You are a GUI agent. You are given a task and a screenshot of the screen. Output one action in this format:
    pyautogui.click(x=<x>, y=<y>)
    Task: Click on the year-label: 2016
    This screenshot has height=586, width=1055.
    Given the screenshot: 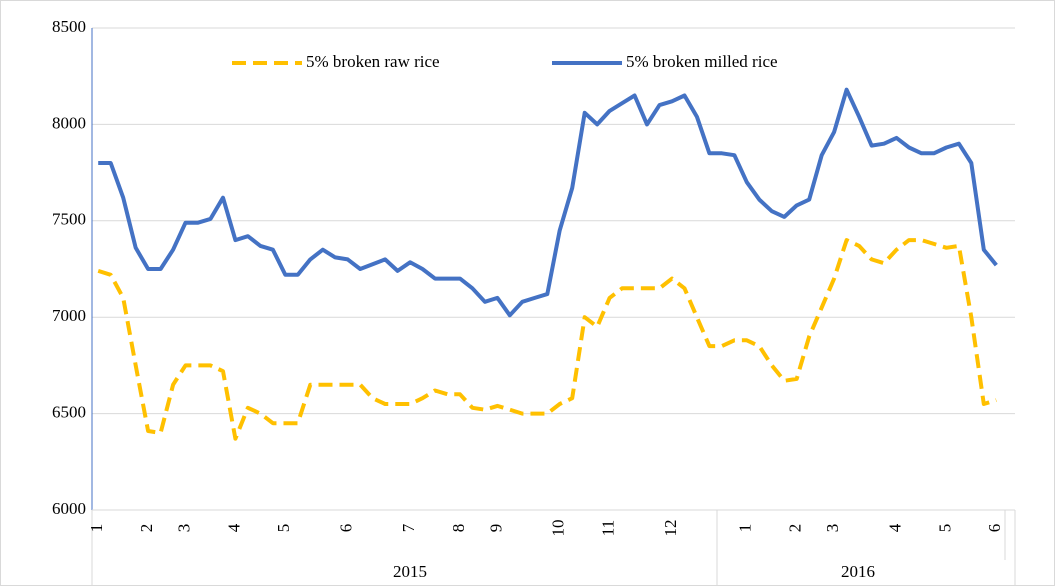 What is the action you would take?
    pyautogui.click(x=858, y=571)
    